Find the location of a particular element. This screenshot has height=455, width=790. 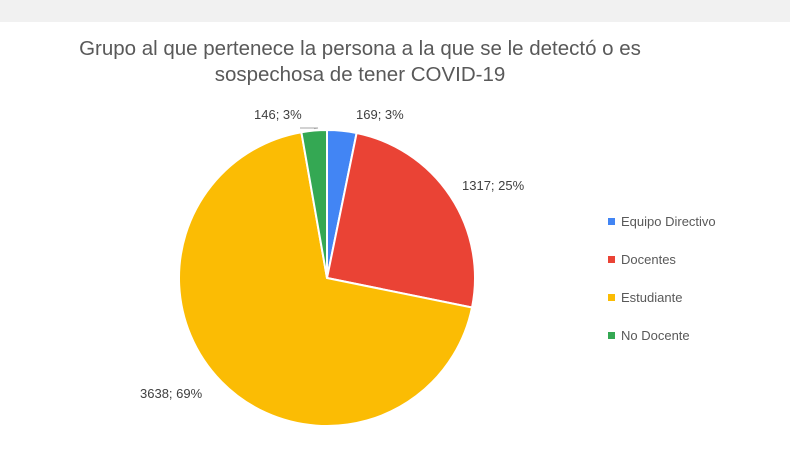

data-label-no-docente: 146; 3% is located at coordinates (278, 114).